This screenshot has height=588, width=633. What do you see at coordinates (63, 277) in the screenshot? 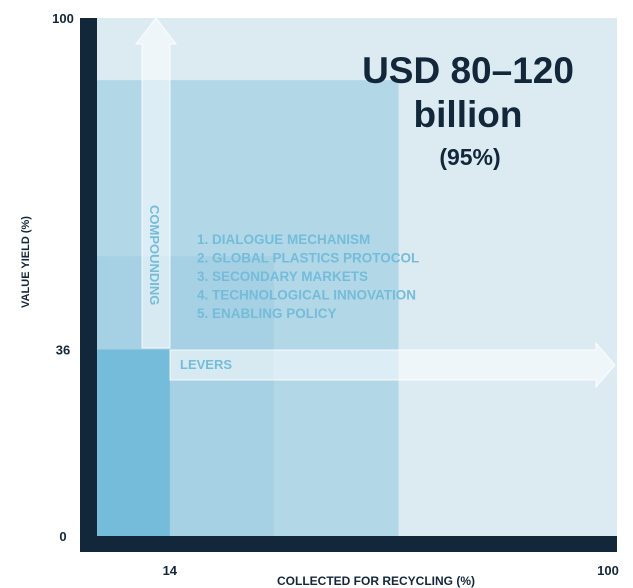
I see `y-ticks: 0 36 100` at bounding box center [63, 277].